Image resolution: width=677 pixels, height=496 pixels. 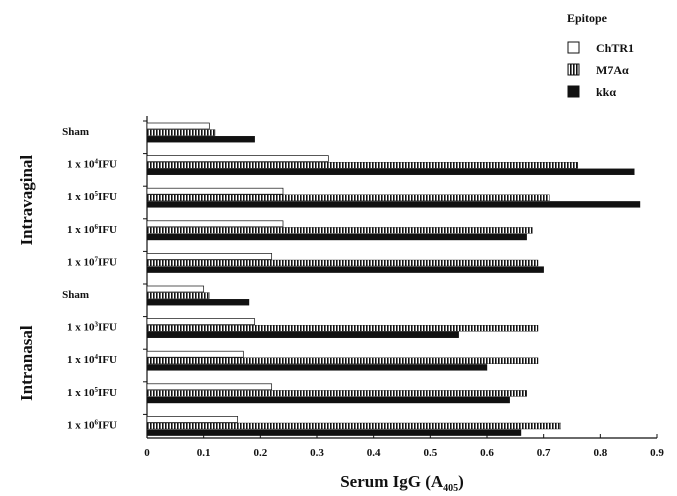 What do you see at coordinates (317, 453) in the screenshot?
I see `x-tick-label: 0.3` at bounding box center [317, 453].